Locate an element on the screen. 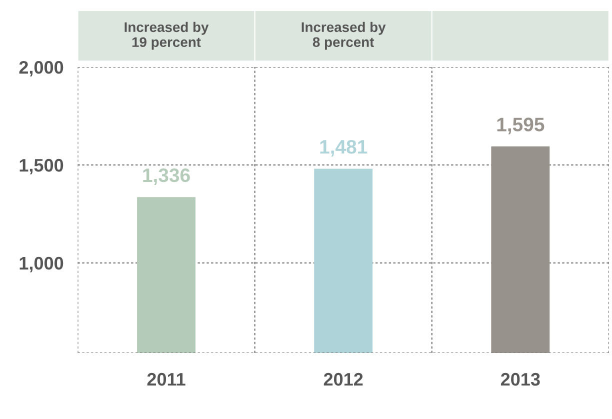 The height and width of the screenshot is (419, 612). data-label: 1,336 is located at coordinates (166, 176).